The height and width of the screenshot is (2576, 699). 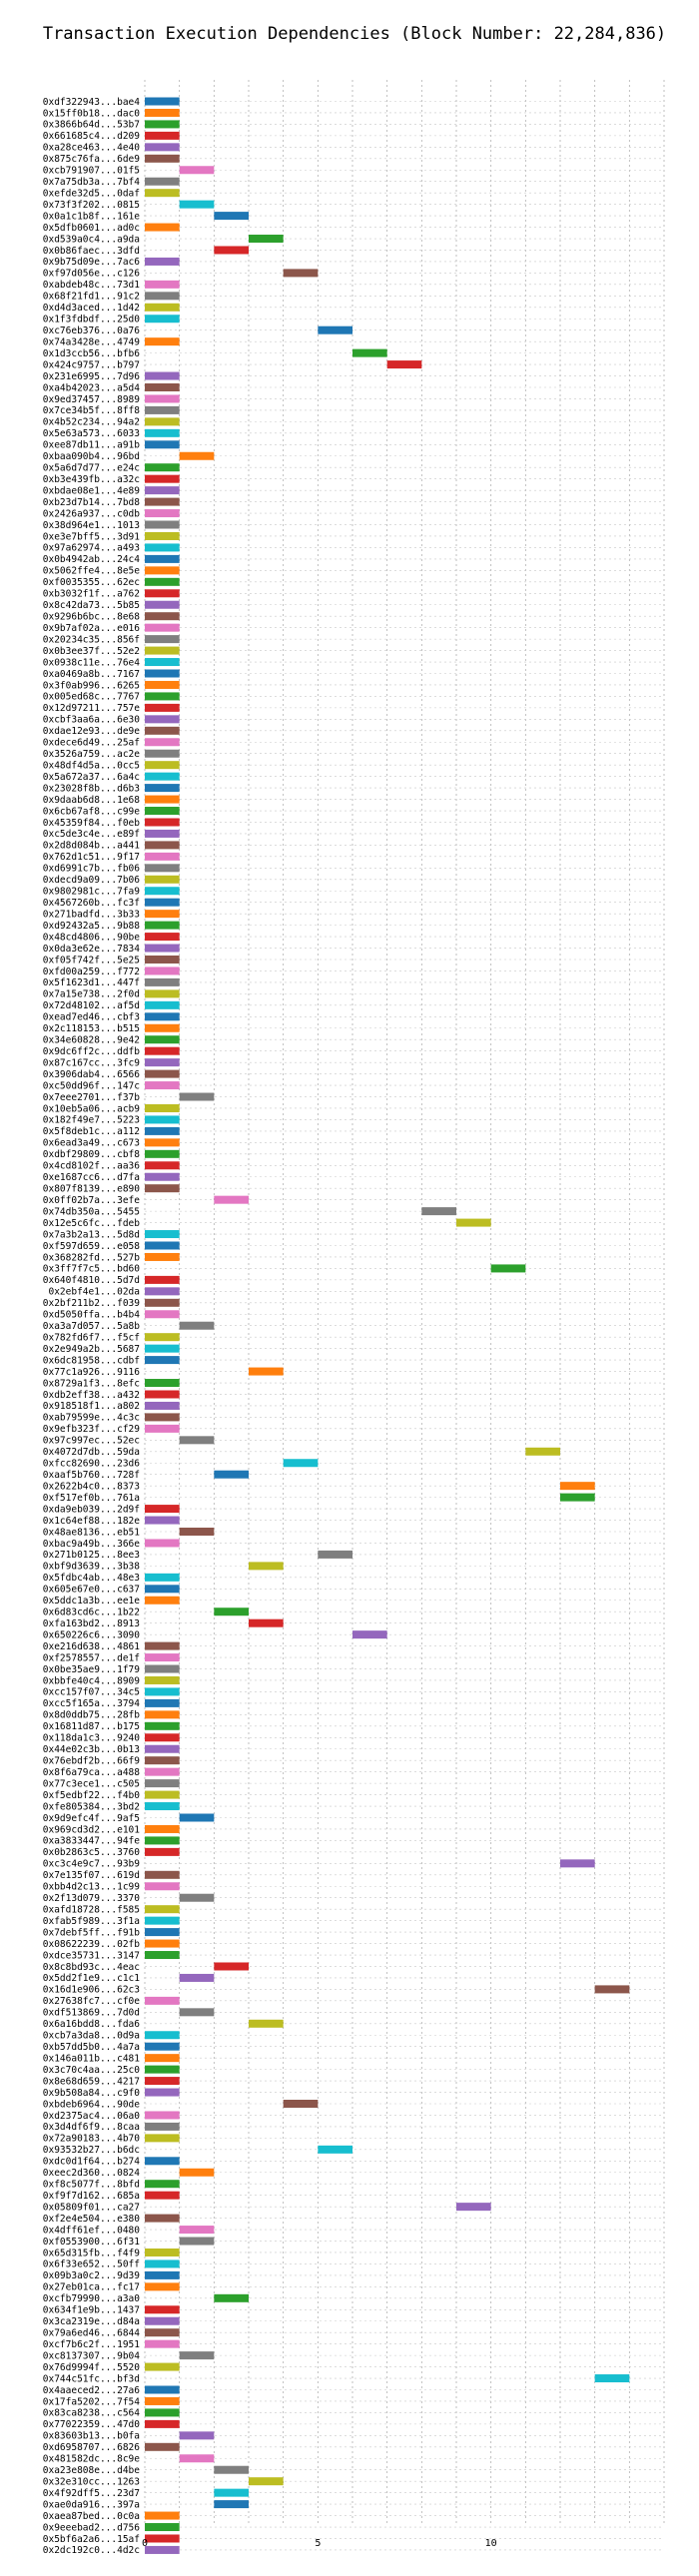 I want to click on row-label: 0xf8c5077f...8bfd, so click(x=91, y=2185).